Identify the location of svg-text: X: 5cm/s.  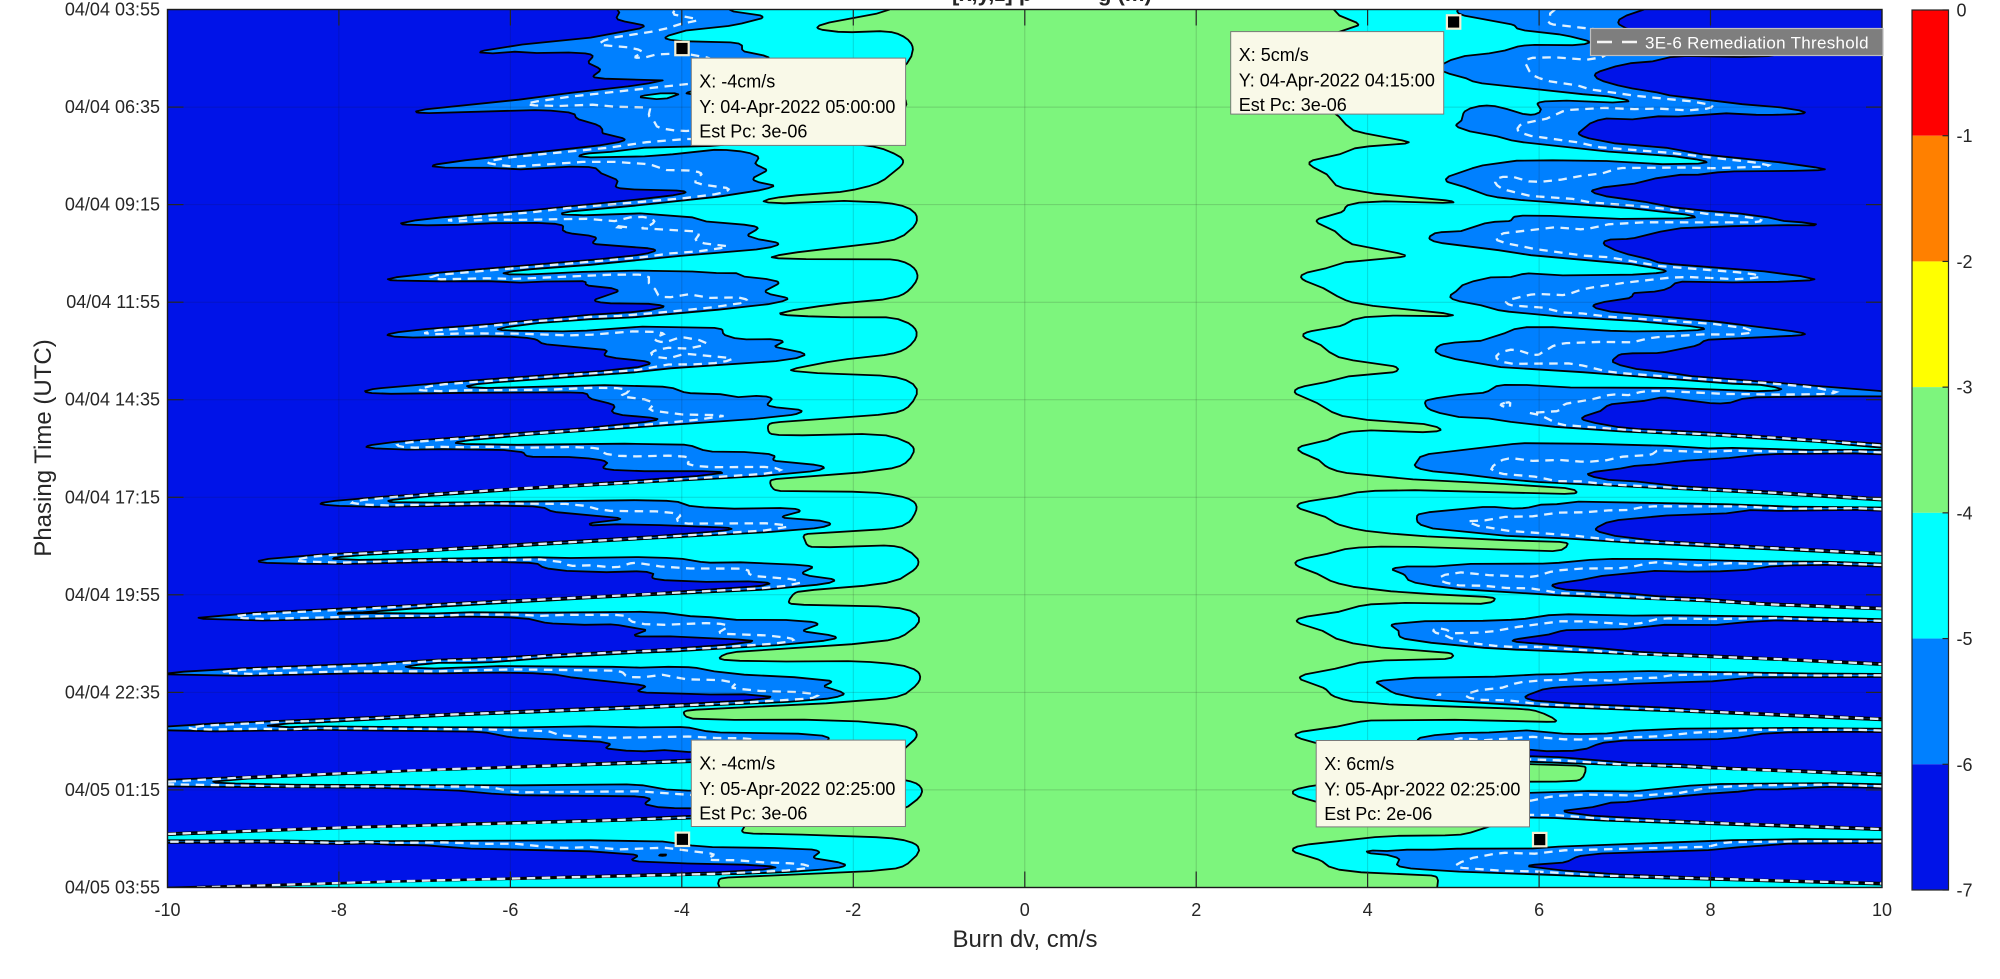
(1274, 55).